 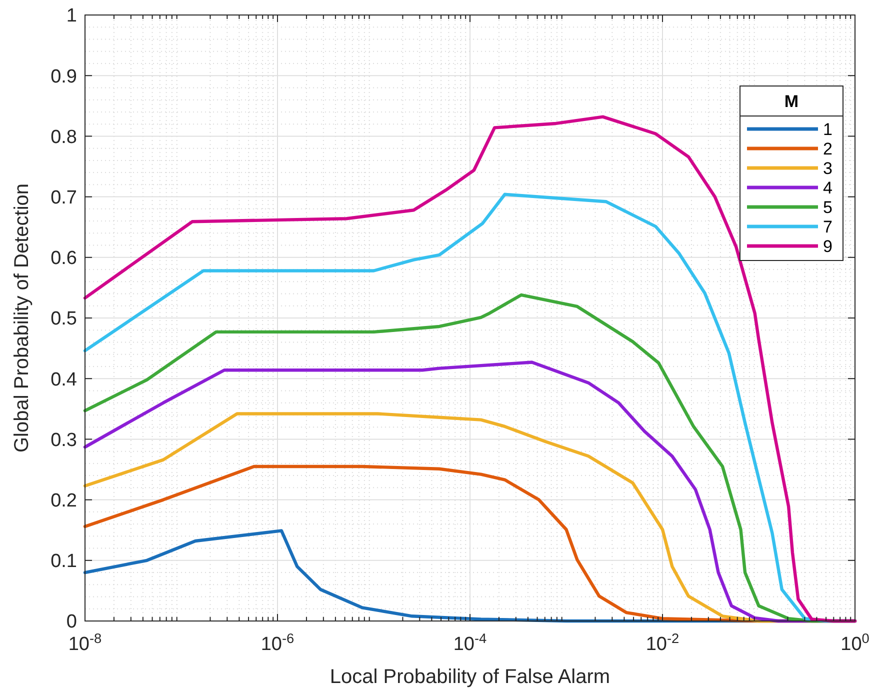 I want to click on y-tick-label: 0.8, so click(x=63, y=137).